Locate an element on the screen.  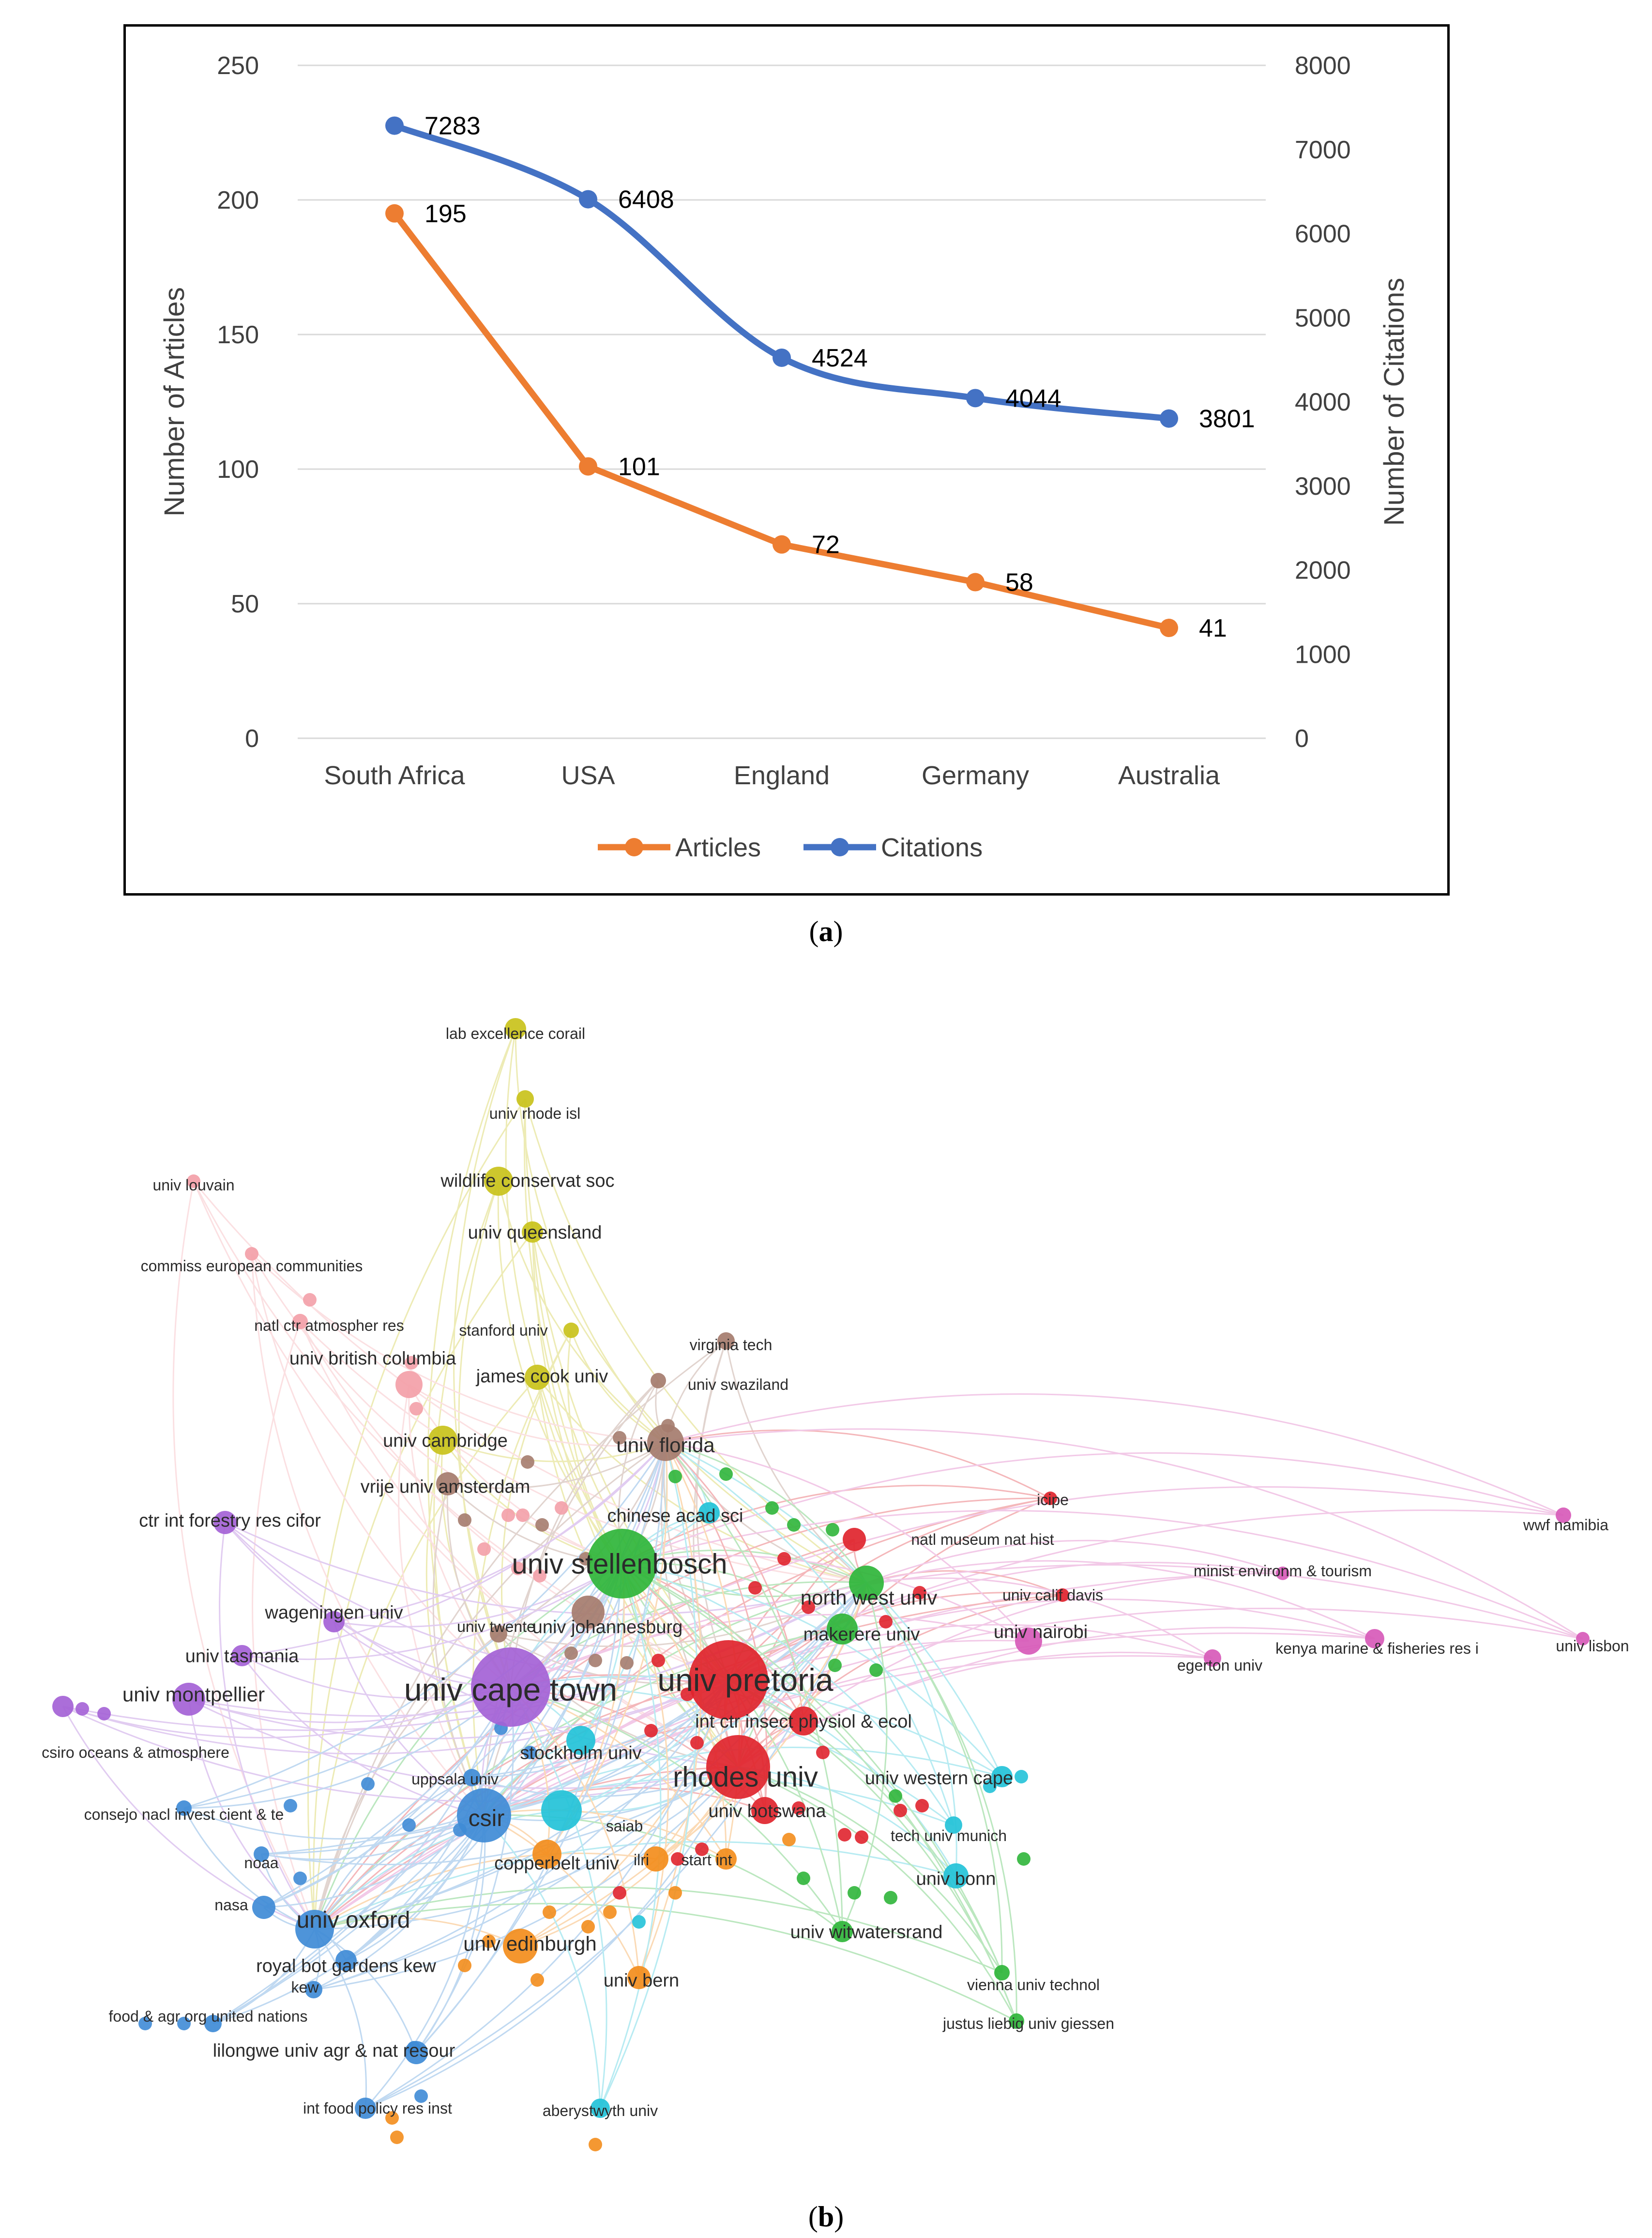
node-label: natl ctr atmospher res is located at coordinates (329, 1326).